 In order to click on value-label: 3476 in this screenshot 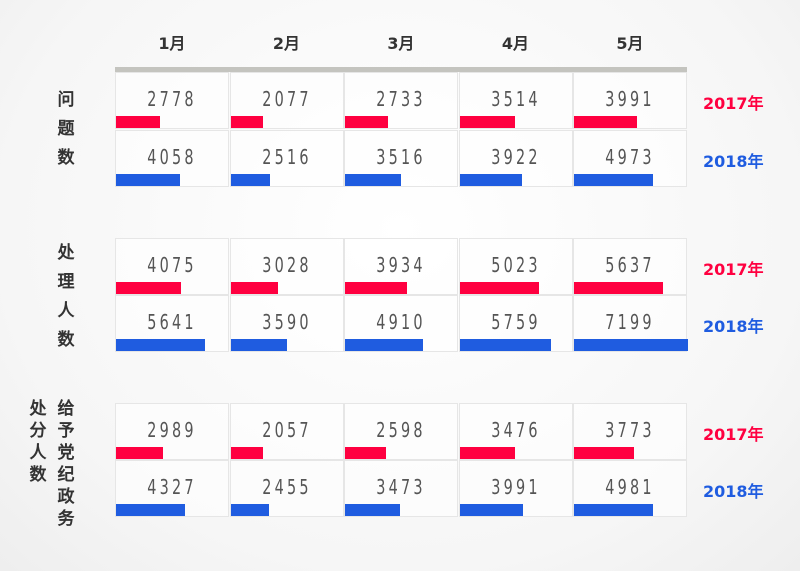, I will do `click(515, 430)`.